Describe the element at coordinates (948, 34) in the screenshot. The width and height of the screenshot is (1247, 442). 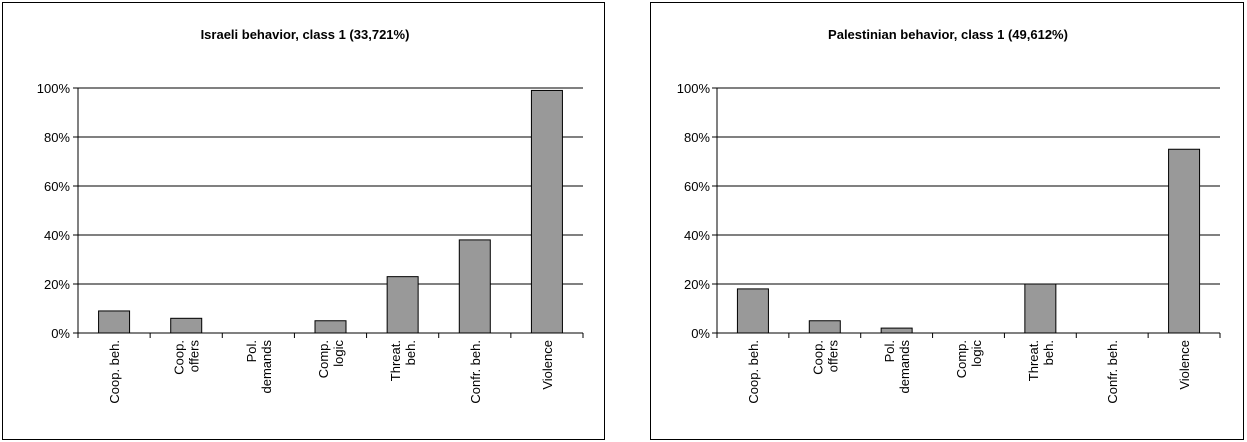
I see `chart-title: Palestinian behavior, class 1 (49,612%)` at that location.